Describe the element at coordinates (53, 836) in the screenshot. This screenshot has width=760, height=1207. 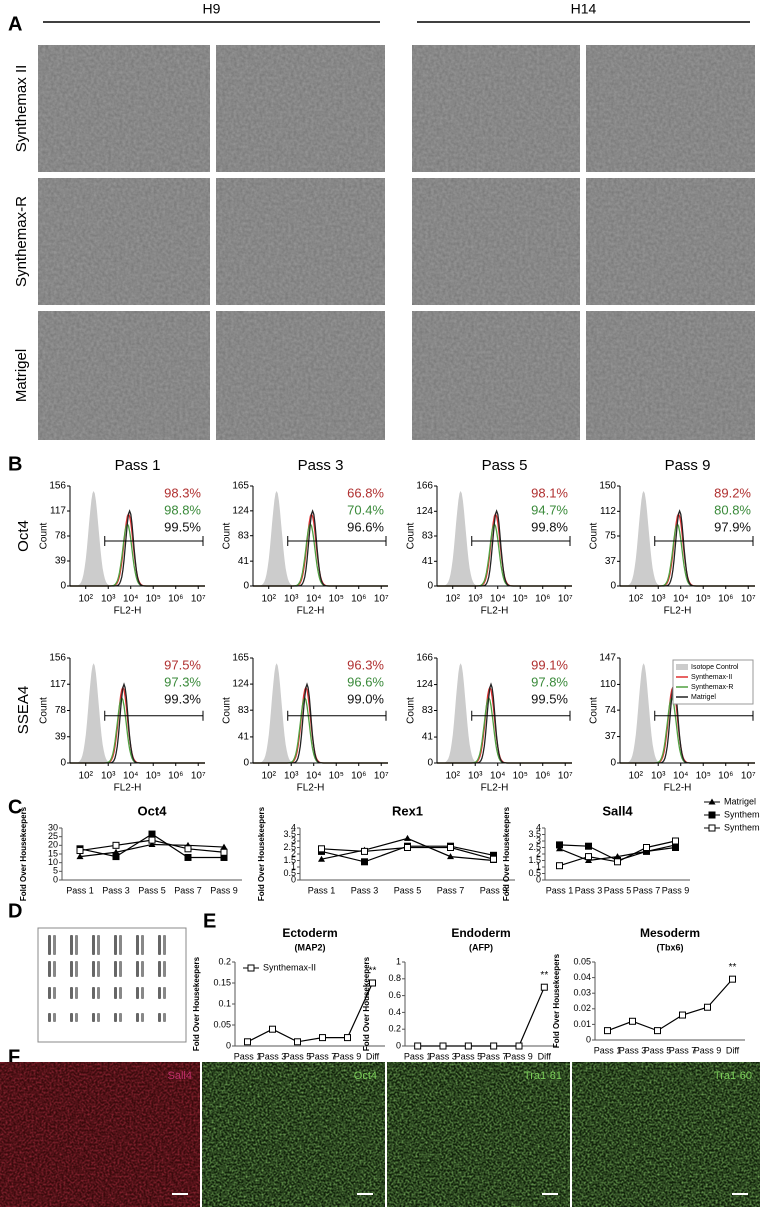
I see `y-tick-label: 25` at that location.